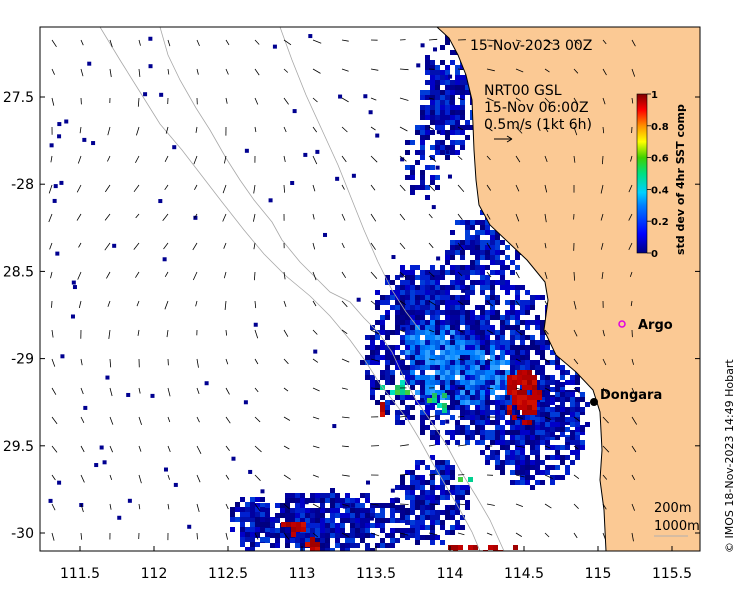 The image size is (740, 592). Describe the element at coordinates (677, 526) in the screenshot. I see `isobath-label-1000m: 1000m` at that location.